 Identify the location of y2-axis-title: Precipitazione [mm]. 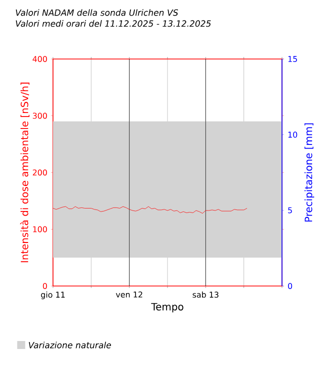
(309, 172).